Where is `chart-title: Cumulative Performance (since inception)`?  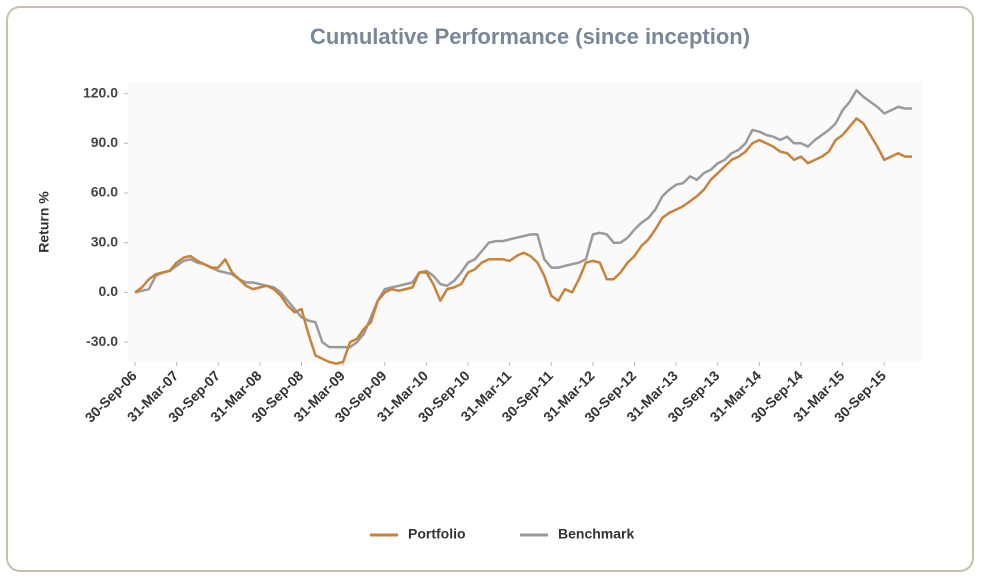 chart-title: Cumulative Performance (since inception) is located at coordinates (530, 36).